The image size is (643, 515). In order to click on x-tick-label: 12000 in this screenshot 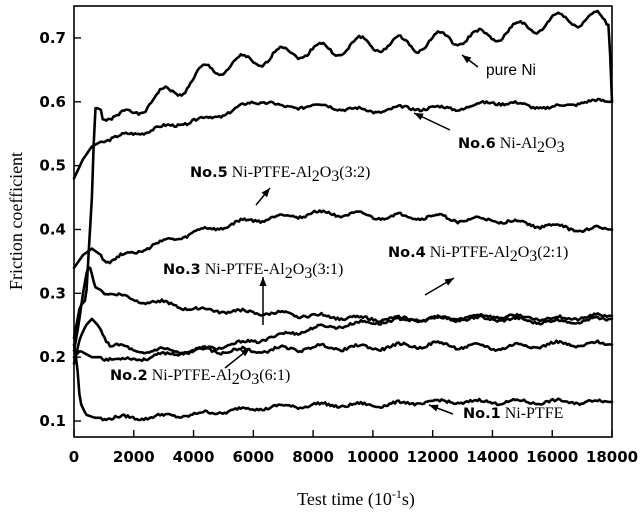, I will do `click(433, 457)`.